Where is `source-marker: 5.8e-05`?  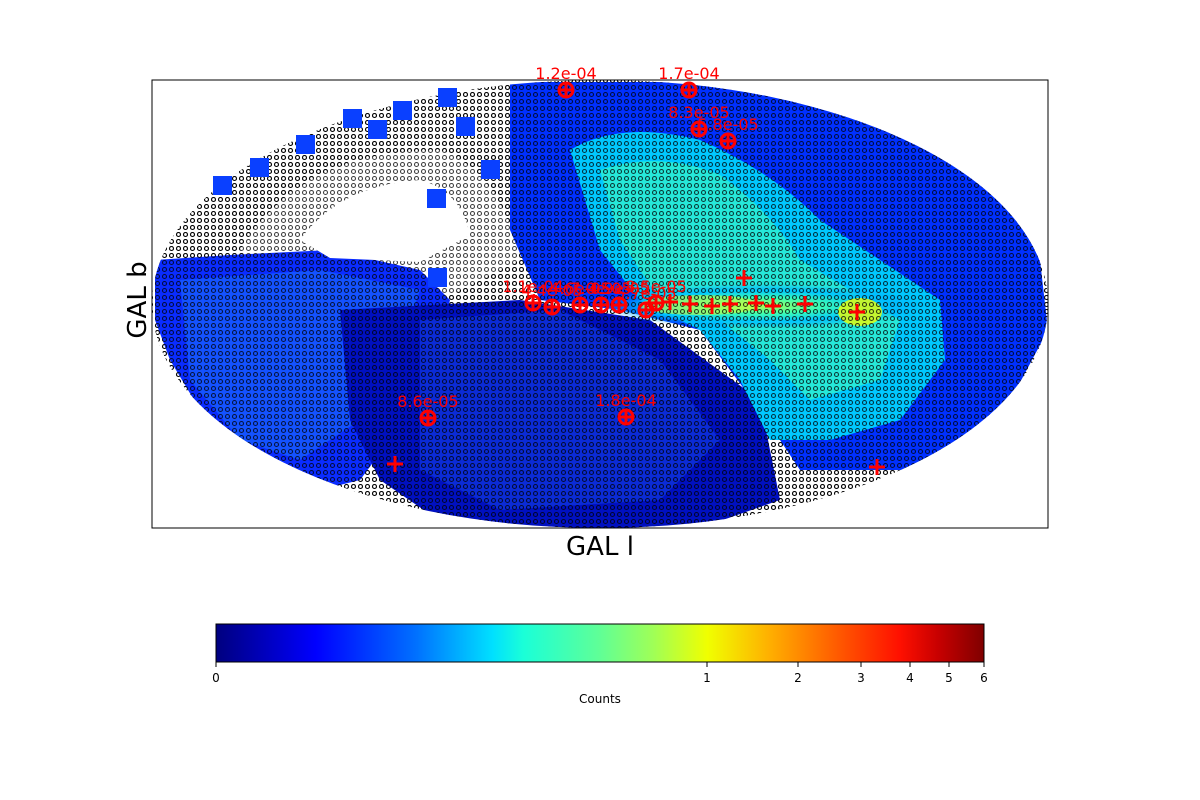
source-marker: 5.8e-05 is located at coordinates (728, 132).